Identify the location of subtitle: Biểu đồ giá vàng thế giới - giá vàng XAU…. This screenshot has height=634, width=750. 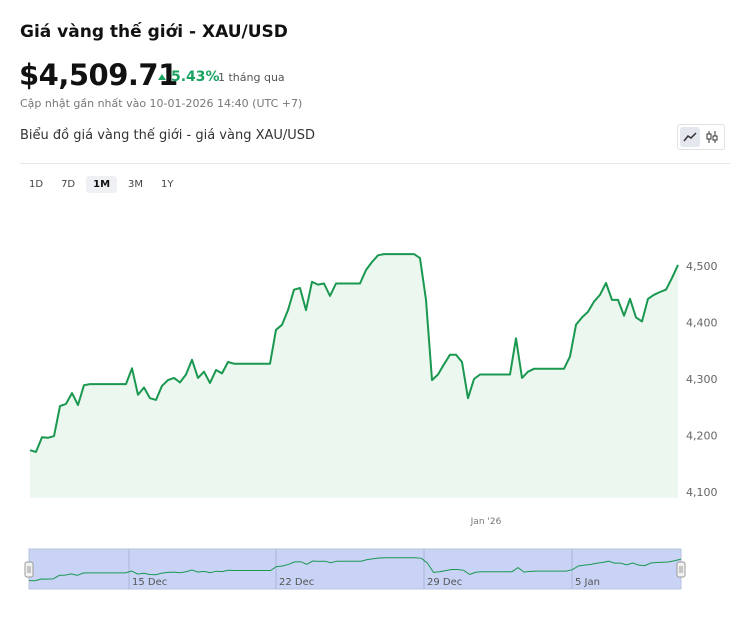
(168, 135).